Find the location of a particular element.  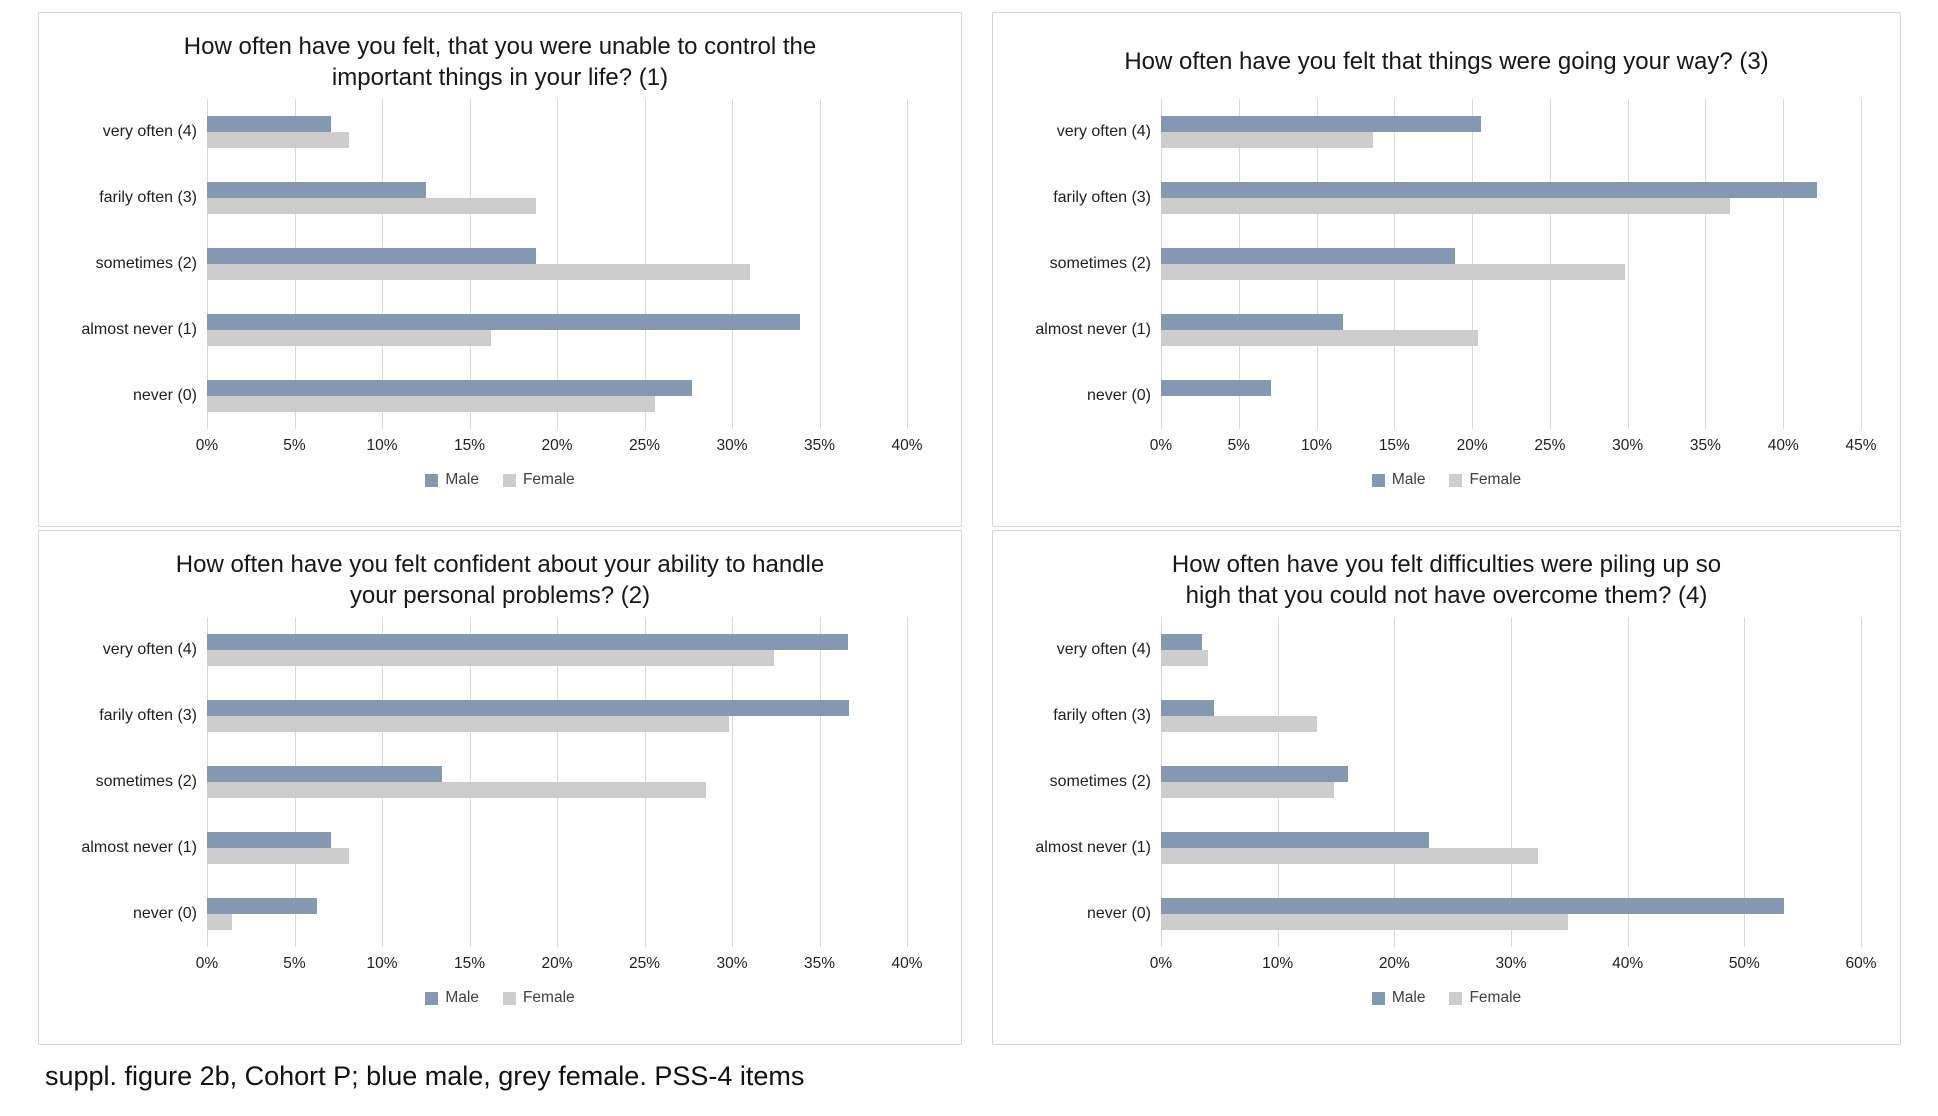

legend-item-male: Male is located at coordinates (1398, 998).